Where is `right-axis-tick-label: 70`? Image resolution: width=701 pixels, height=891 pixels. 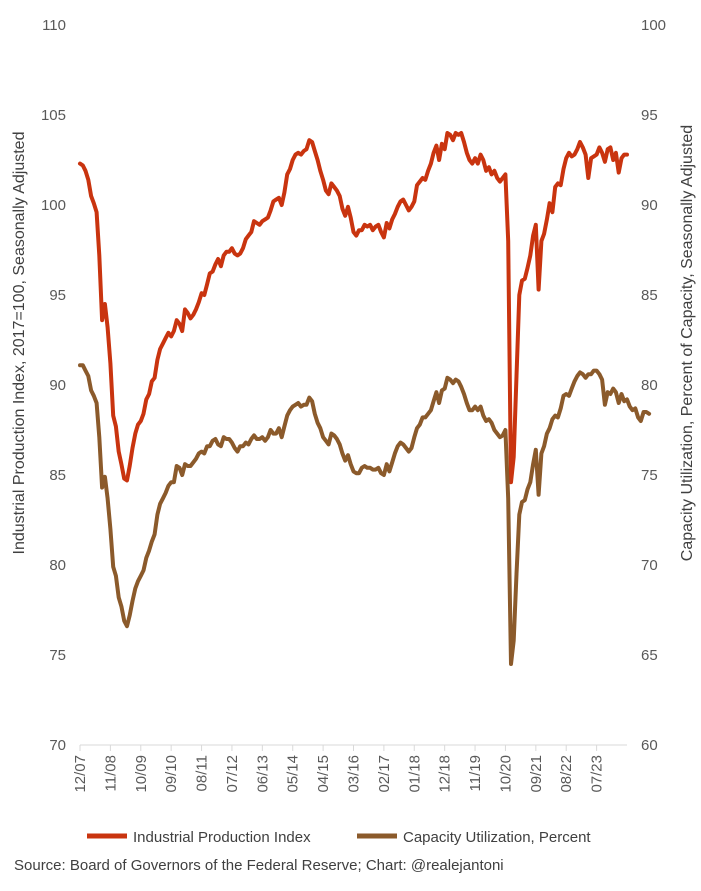
right-axis-tick-label: 70 is located at coordinates (649, 565).